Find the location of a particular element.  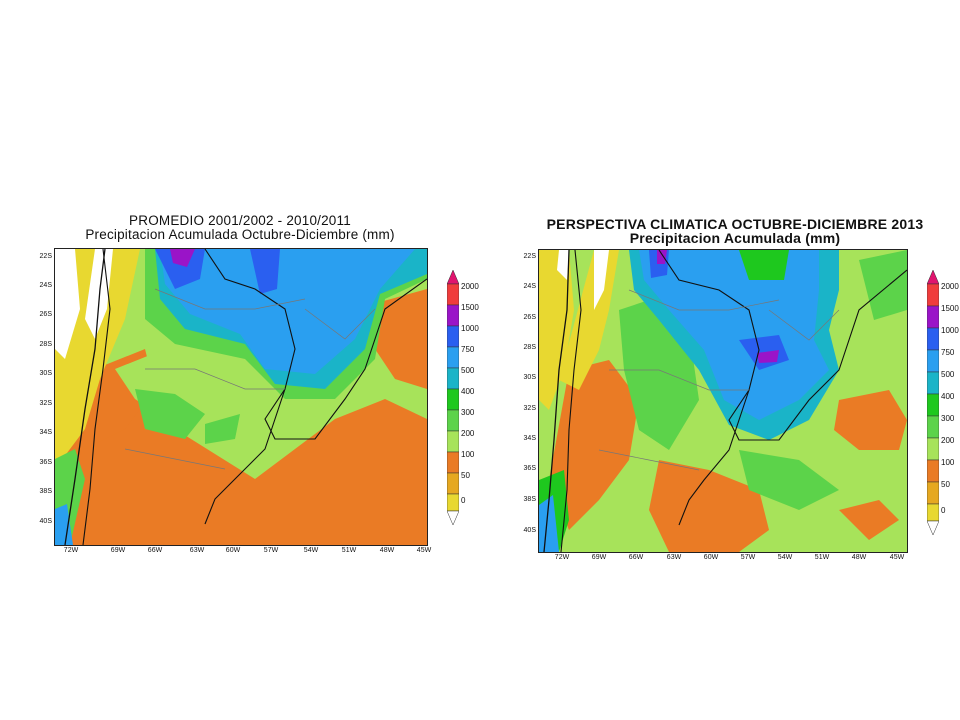

right-colorbar-label: 1500 is located at coordinates (950, 308).